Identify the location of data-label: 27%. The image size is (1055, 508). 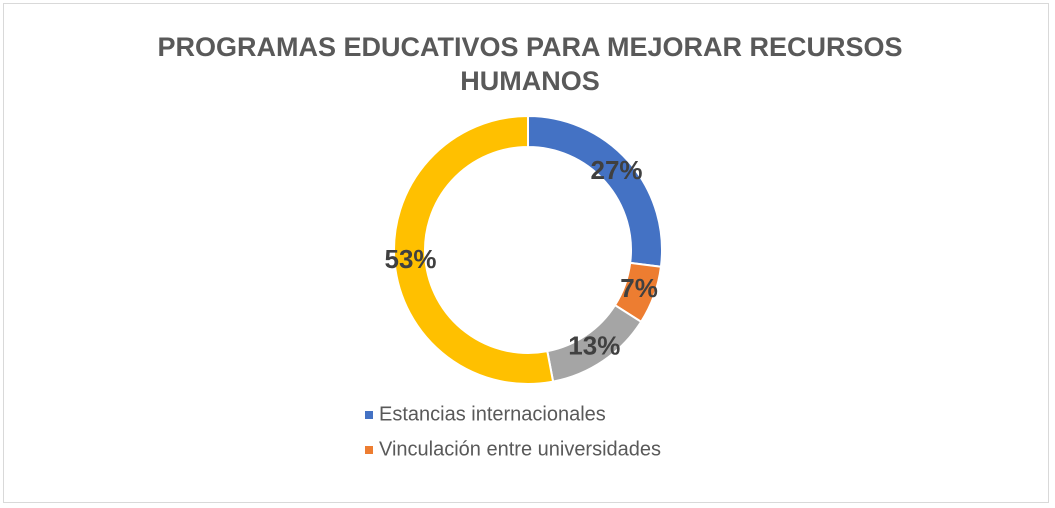
(616, 170).